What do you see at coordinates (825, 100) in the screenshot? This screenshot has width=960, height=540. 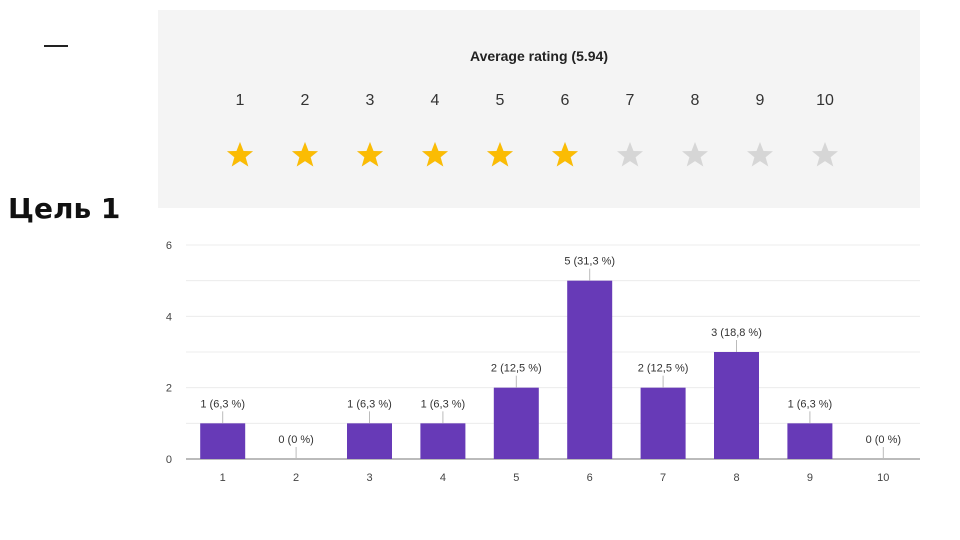 I see `rating-number: 10` at bounding box center [825, 100].